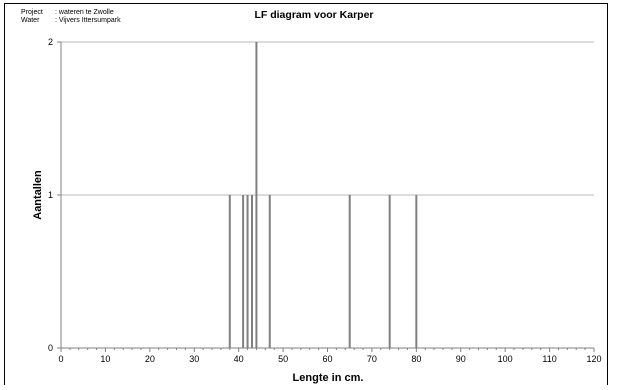 The width and height of the screenshot is (617, 390). I want to click on water-value: : Vijvers Ittersumpark, so click(88, 20).